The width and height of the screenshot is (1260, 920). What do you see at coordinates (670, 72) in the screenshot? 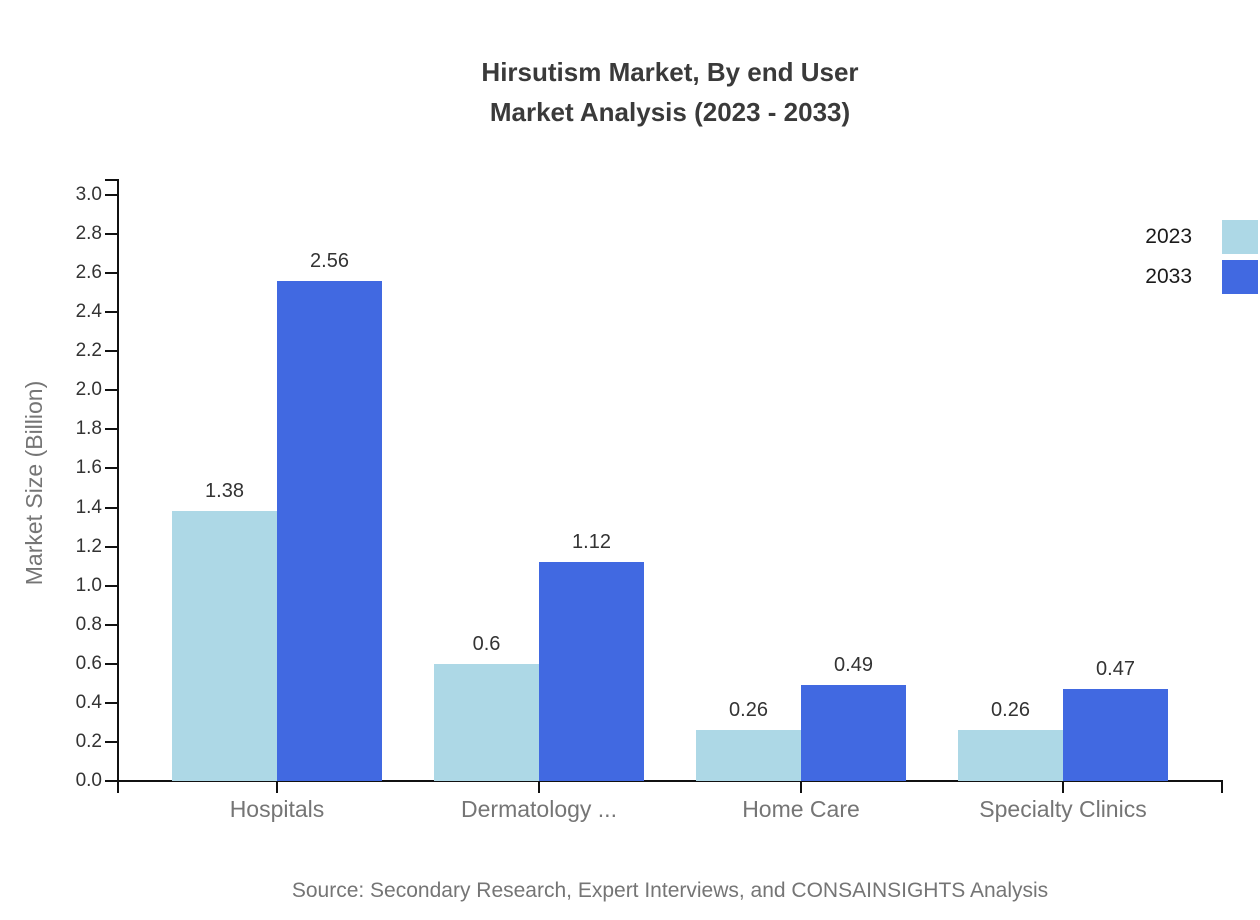
I see `chart-title-line1: Hirsutism Market, By end User` at bounding box center [670, 72].